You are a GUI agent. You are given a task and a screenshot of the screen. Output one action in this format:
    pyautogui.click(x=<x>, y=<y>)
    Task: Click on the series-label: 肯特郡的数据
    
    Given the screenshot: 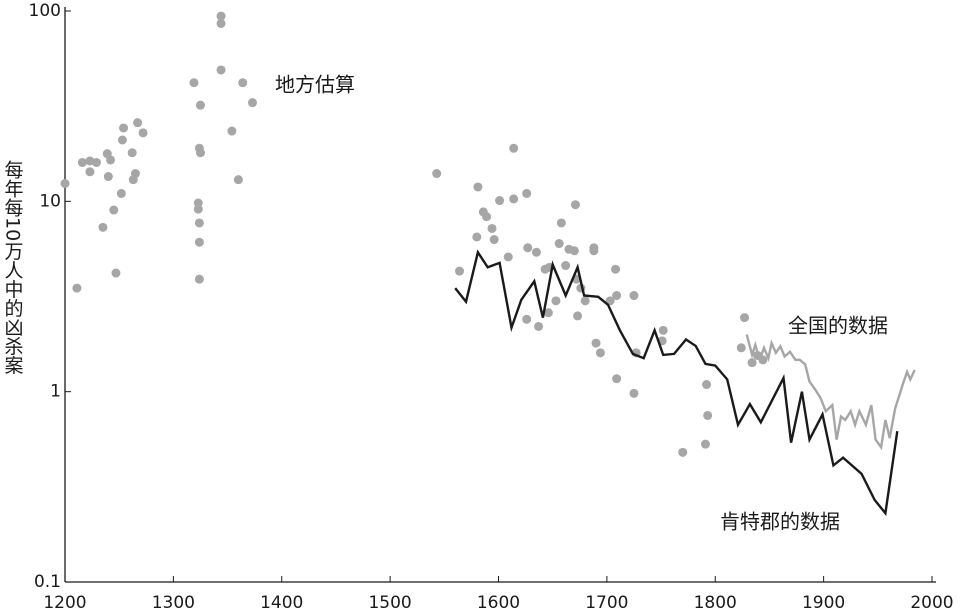 What is the action you would take?
    pyautogui.click(x=780, y=522)
    